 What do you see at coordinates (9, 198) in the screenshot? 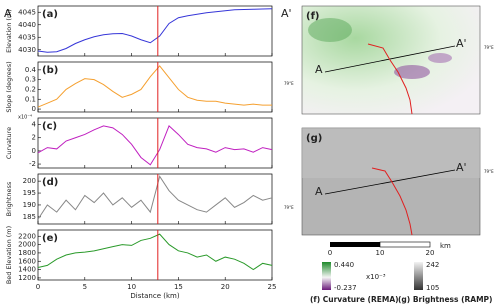
I see `y-axis-label: Brightness` at bounding box center [9, 198].